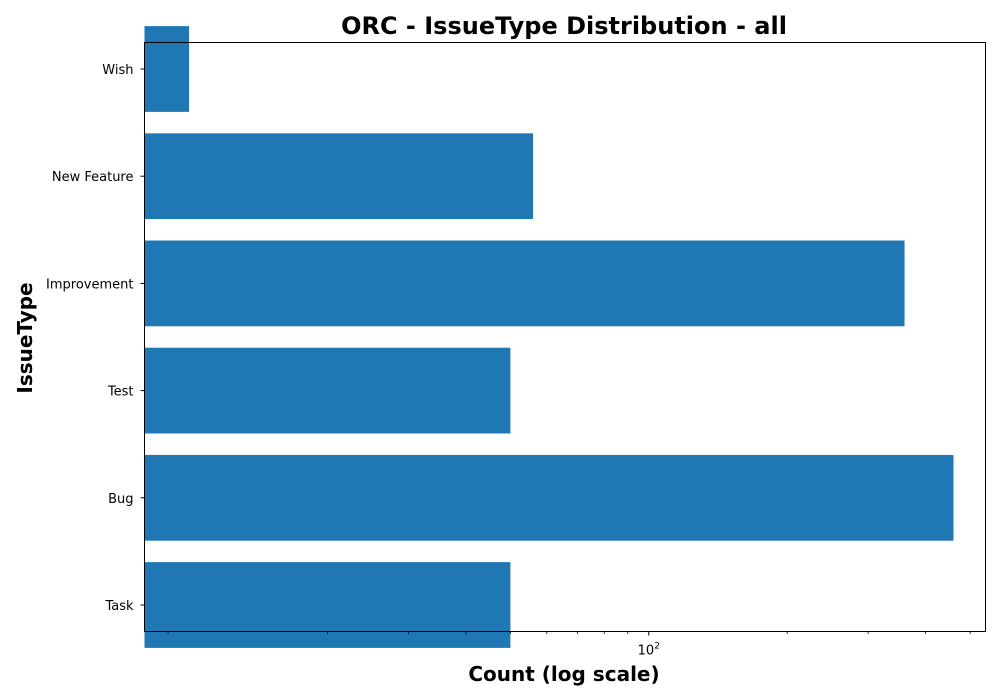 This screenshot has width=1000, height=700. What do you see at coordinates (646, 651) in the screenshot?
I see `x-tick-label-base: 10` at bounding box center [646, 651].